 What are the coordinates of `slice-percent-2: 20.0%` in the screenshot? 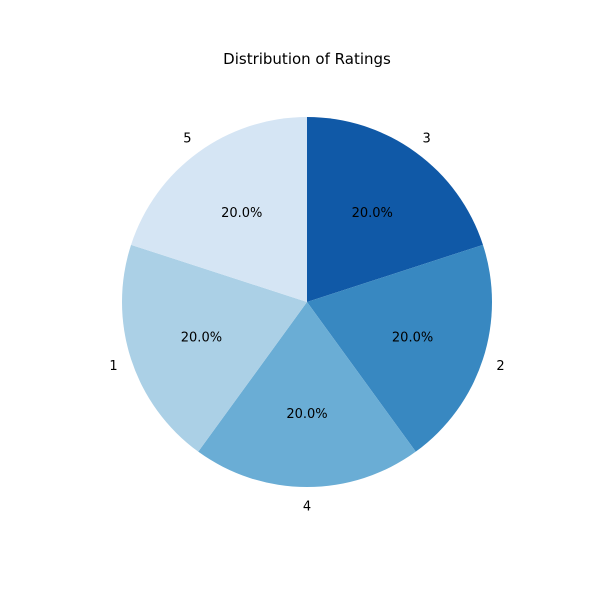 It's located at (412, 337).